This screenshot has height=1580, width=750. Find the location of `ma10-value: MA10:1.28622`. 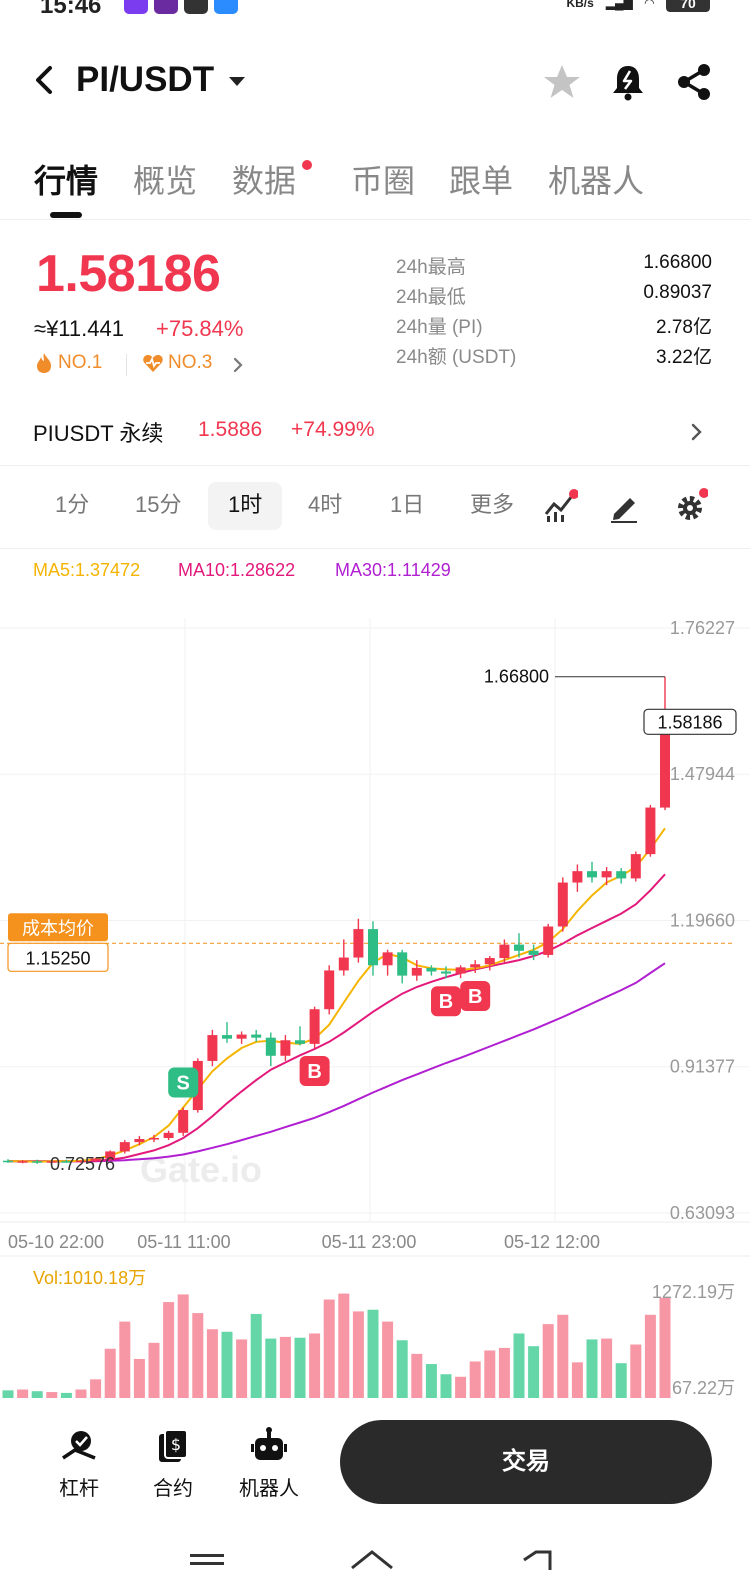

ma10-value: MA10:1.28622 is located at coordinates (237, 570).